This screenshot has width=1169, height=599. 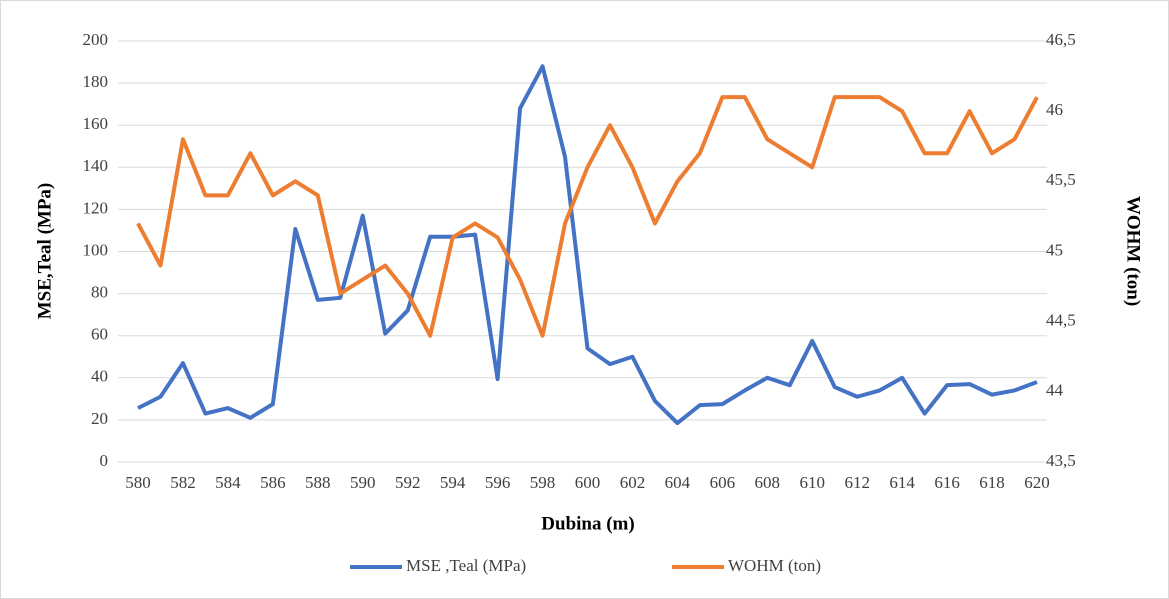 What do you see at coordinates (104, 460) in the screenshot?
I see `y-tick-label: 0` at bounding box center [104, 460].